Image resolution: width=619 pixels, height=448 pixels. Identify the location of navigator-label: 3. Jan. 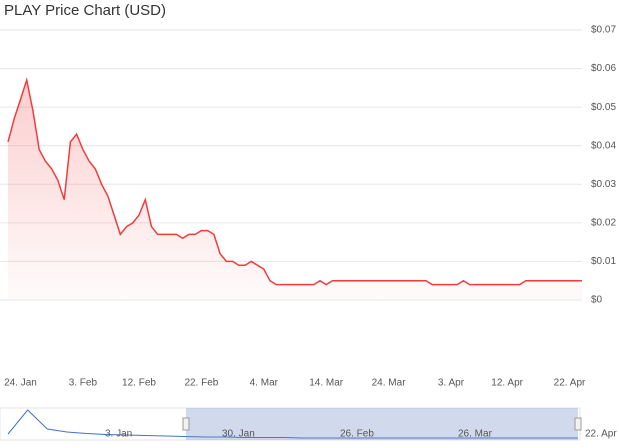
(118, 434).